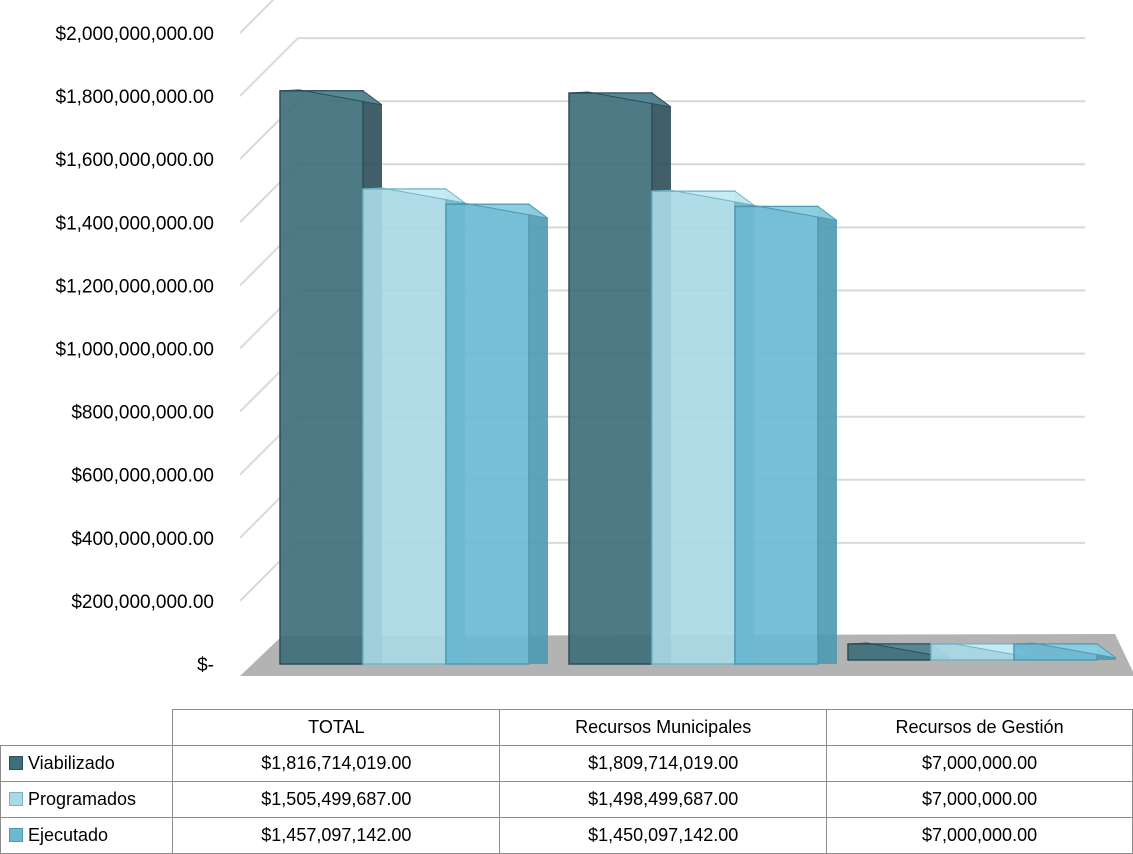  What do you see at coordinates (663, 799) in the screenshot?
I see `data-label: $1,498,499,687.00` at bounding box center [663, 799].